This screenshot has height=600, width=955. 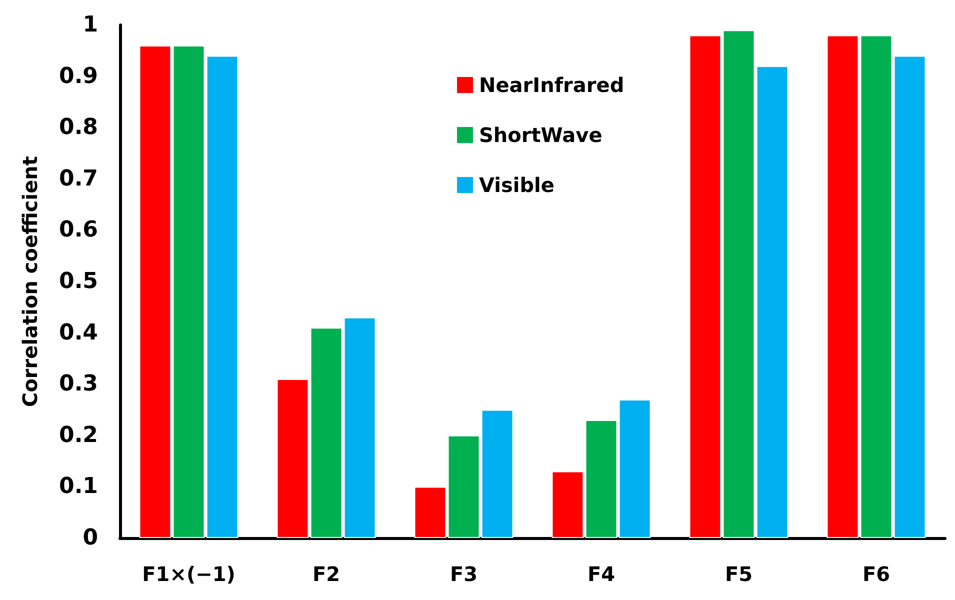 I want to click on y-tick-label: 0.2, so click(x=78, y=435).